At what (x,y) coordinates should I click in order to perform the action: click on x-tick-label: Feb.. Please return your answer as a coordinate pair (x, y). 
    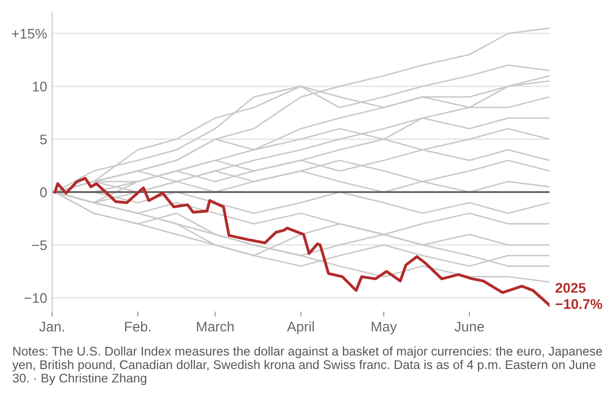
    Looking at the image, I should click on (137, 326).